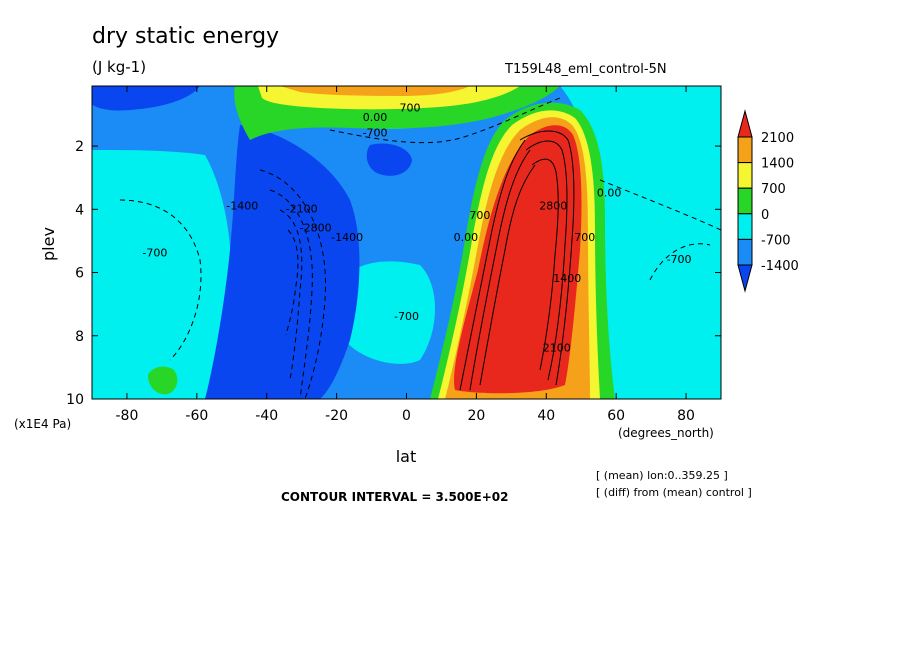 This screenshot has height=654, width=904. What do you see at coordinates (406, 416) in the screenshot?
I see `x-tick-label: 0` at bounding box center [406, 416].